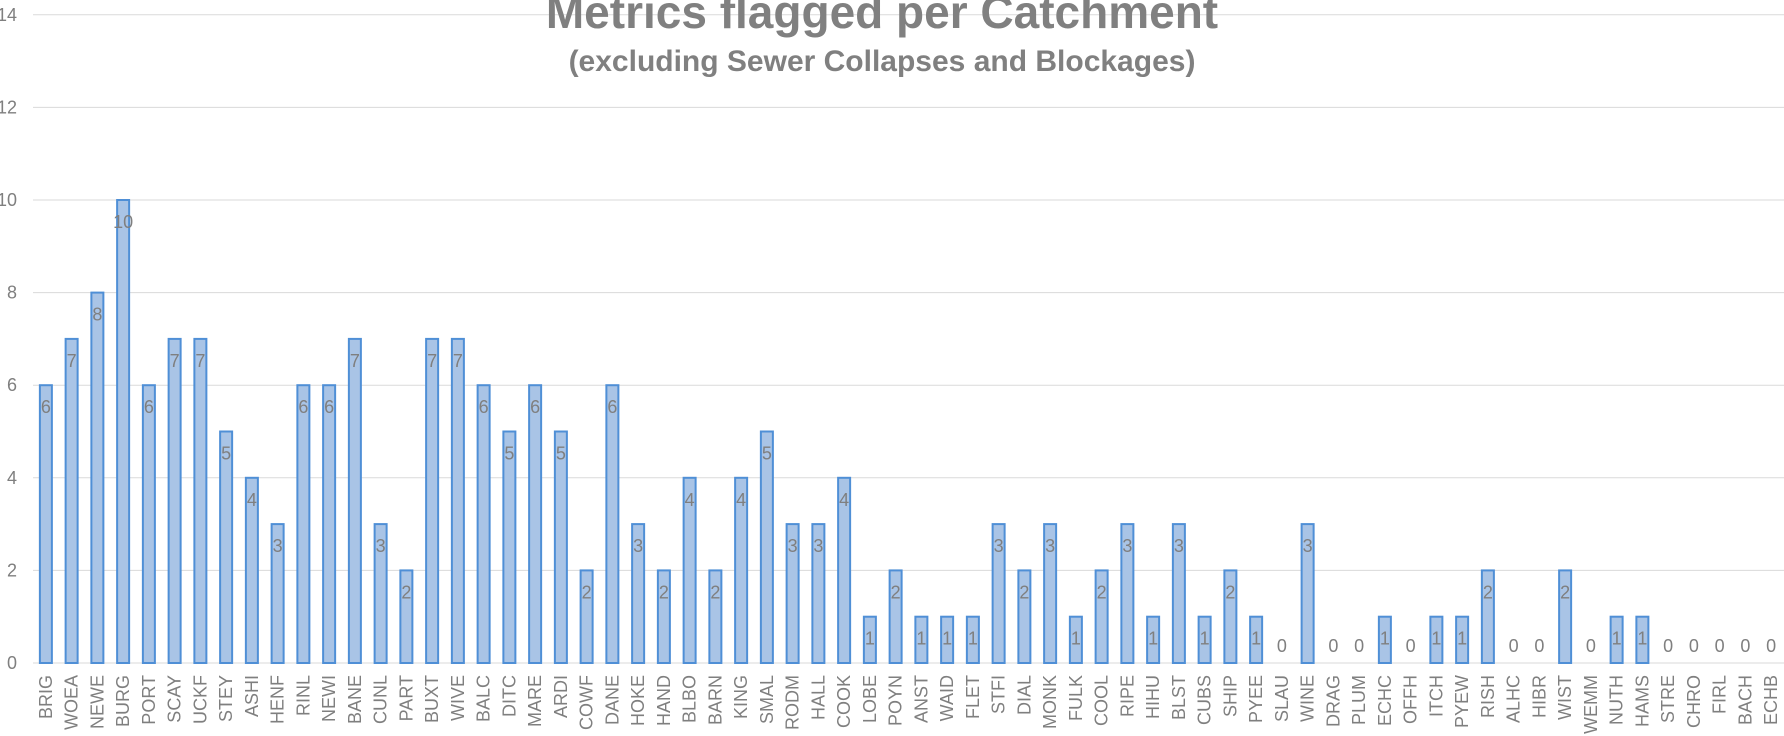 Image resolution: width=1784 pixels, height=736 pixels. Describe the element at coordinates (355, 699) in the screenshot. I see `x-tick-label: BANE` at that location.